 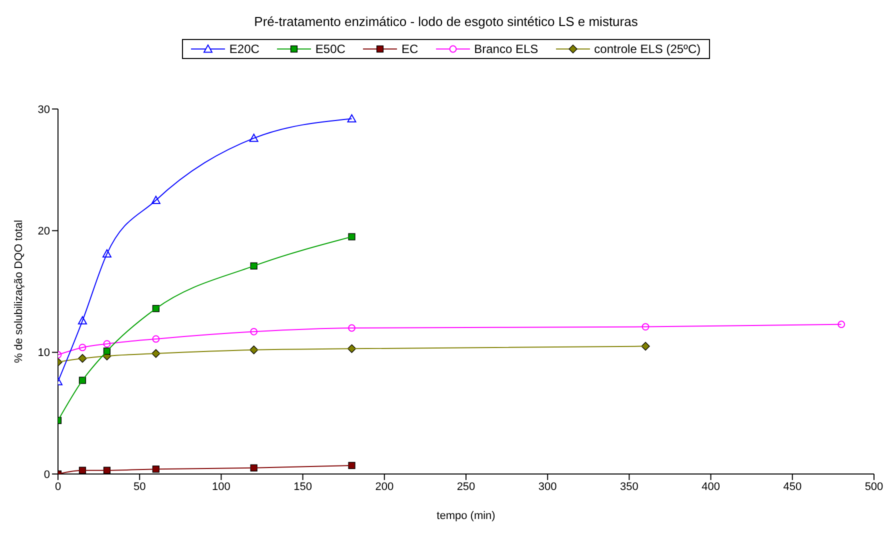 What do you see at coordinates (547, 486) in the screenshot?
I see `x-tick-label: 300` at bounding box center [547, 486].